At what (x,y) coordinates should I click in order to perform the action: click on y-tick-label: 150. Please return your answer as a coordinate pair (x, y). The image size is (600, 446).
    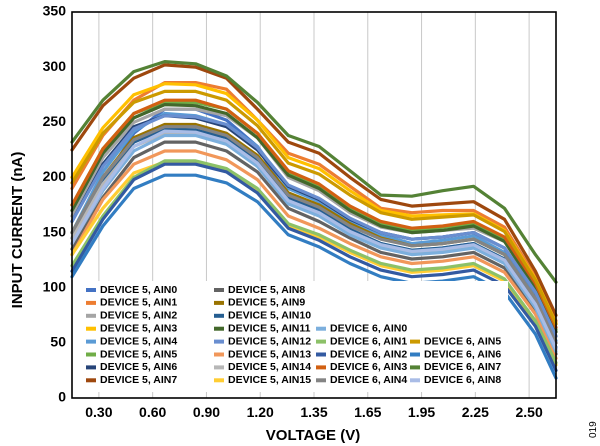
    Looking at the image, I should click on (55, 231).